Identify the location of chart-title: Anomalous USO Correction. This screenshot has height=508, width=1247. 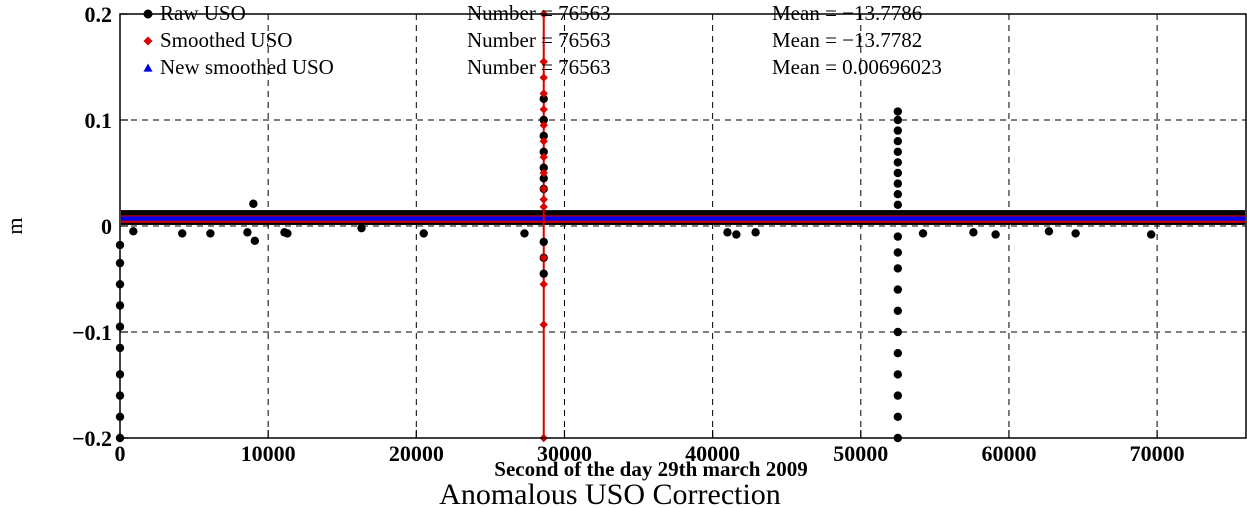
(610, 493).